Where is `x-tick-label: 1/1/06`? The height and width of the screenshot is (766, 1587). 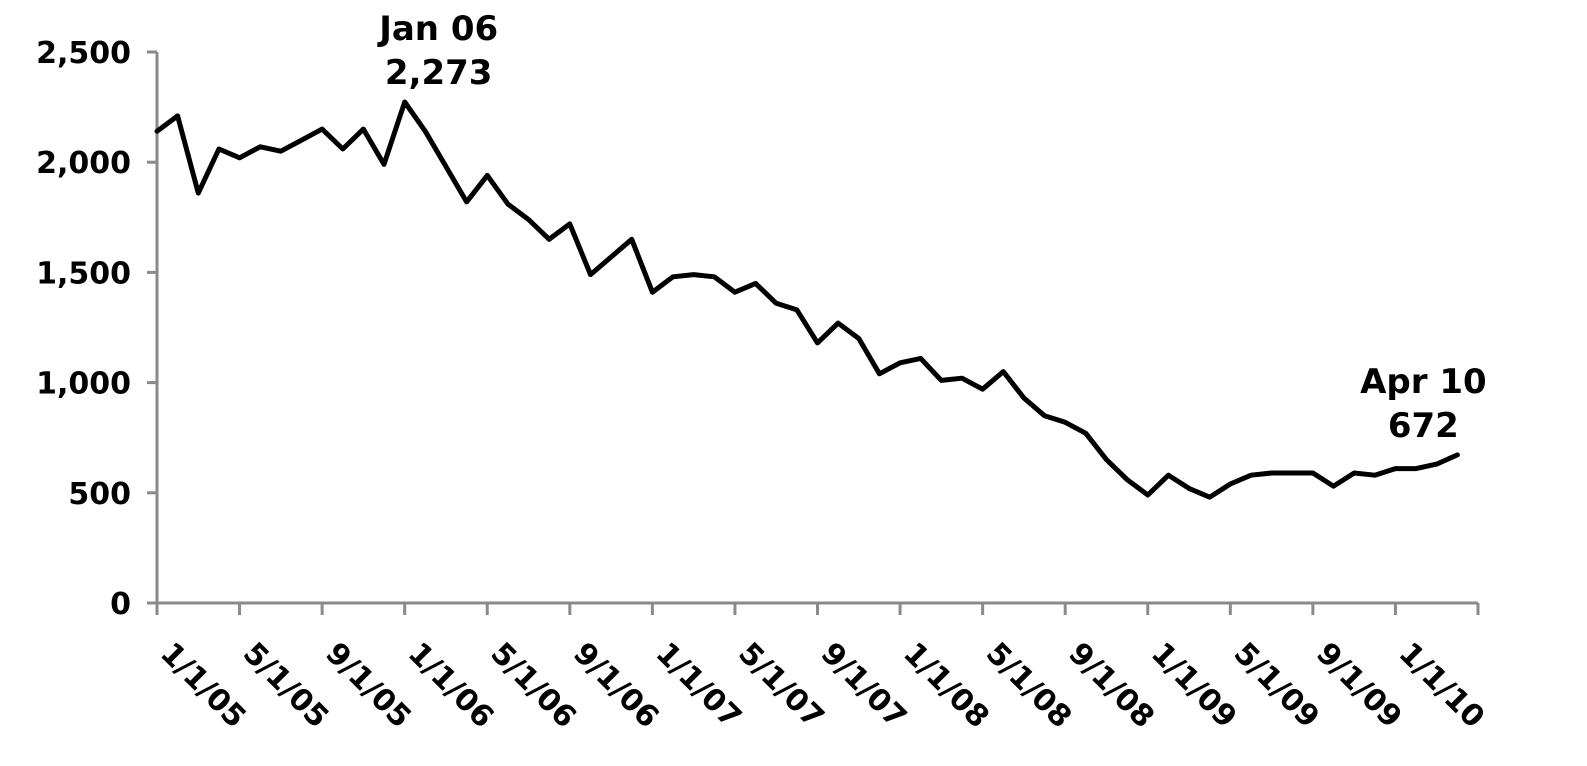 x-tick-label: 1/1/06 is located at coordinates (450, 685).